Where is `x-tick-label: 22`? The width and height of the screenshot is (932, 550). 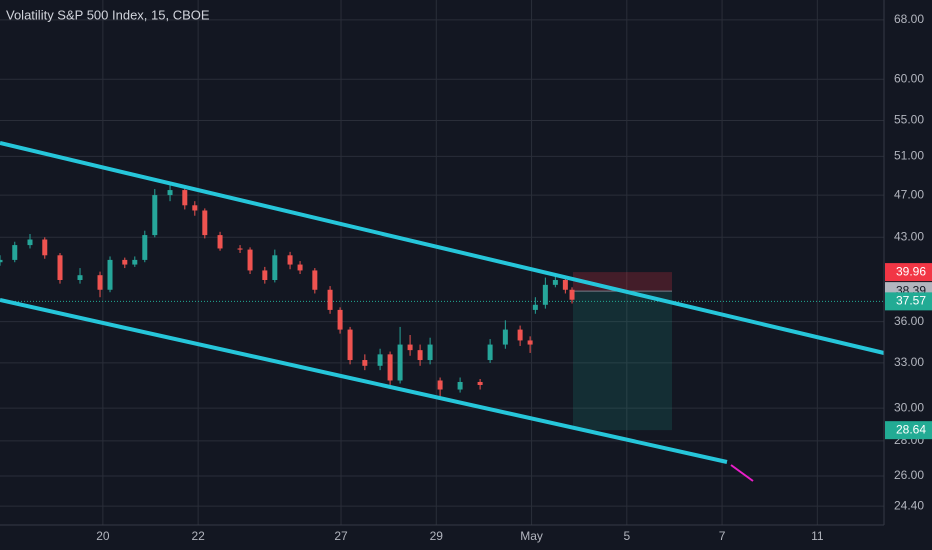 x-tick-label: 22 is located at coordinates (198, 536).